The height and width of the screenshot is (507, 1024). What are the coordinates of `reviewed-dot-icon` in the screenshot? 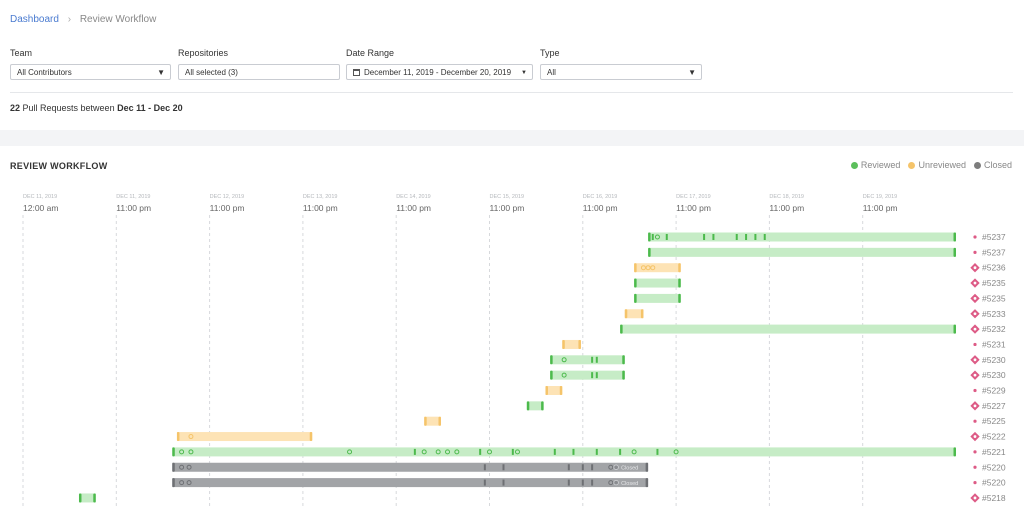 It's located at (854, 165).